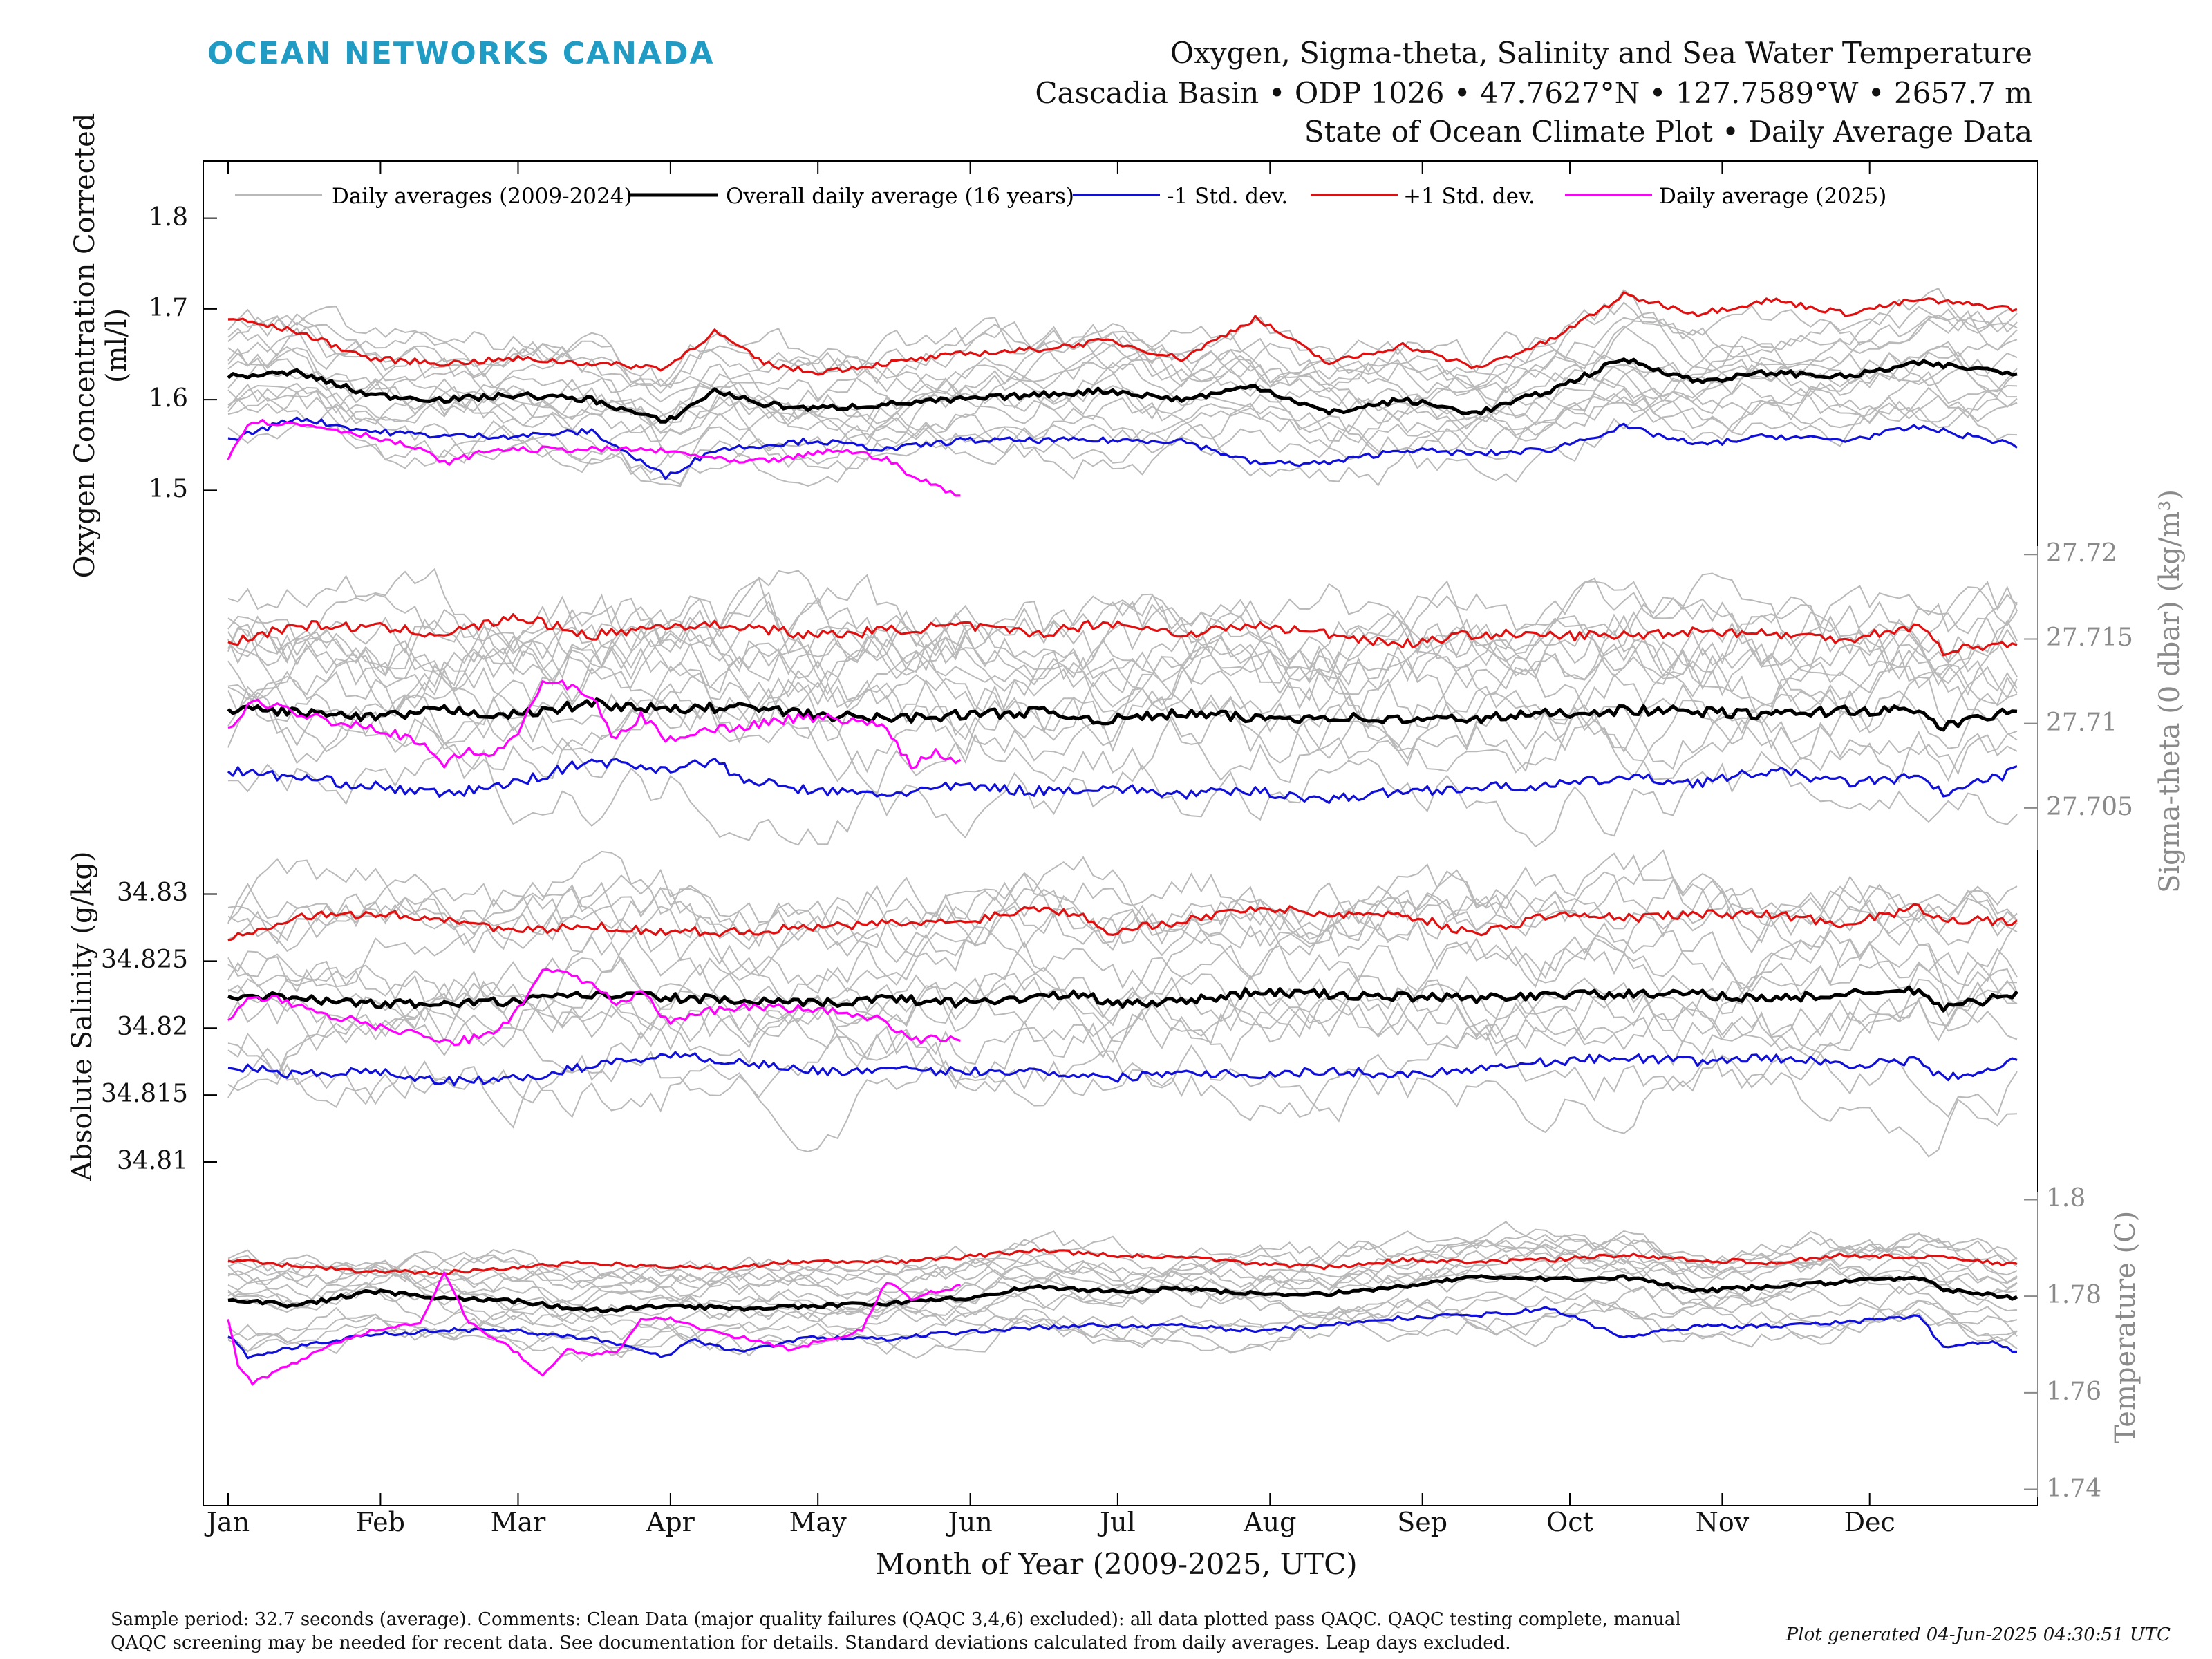 The width and height of the screenshot is (2212, 1659). I want to click on current-series-line-salinity, so click(594, 1007).